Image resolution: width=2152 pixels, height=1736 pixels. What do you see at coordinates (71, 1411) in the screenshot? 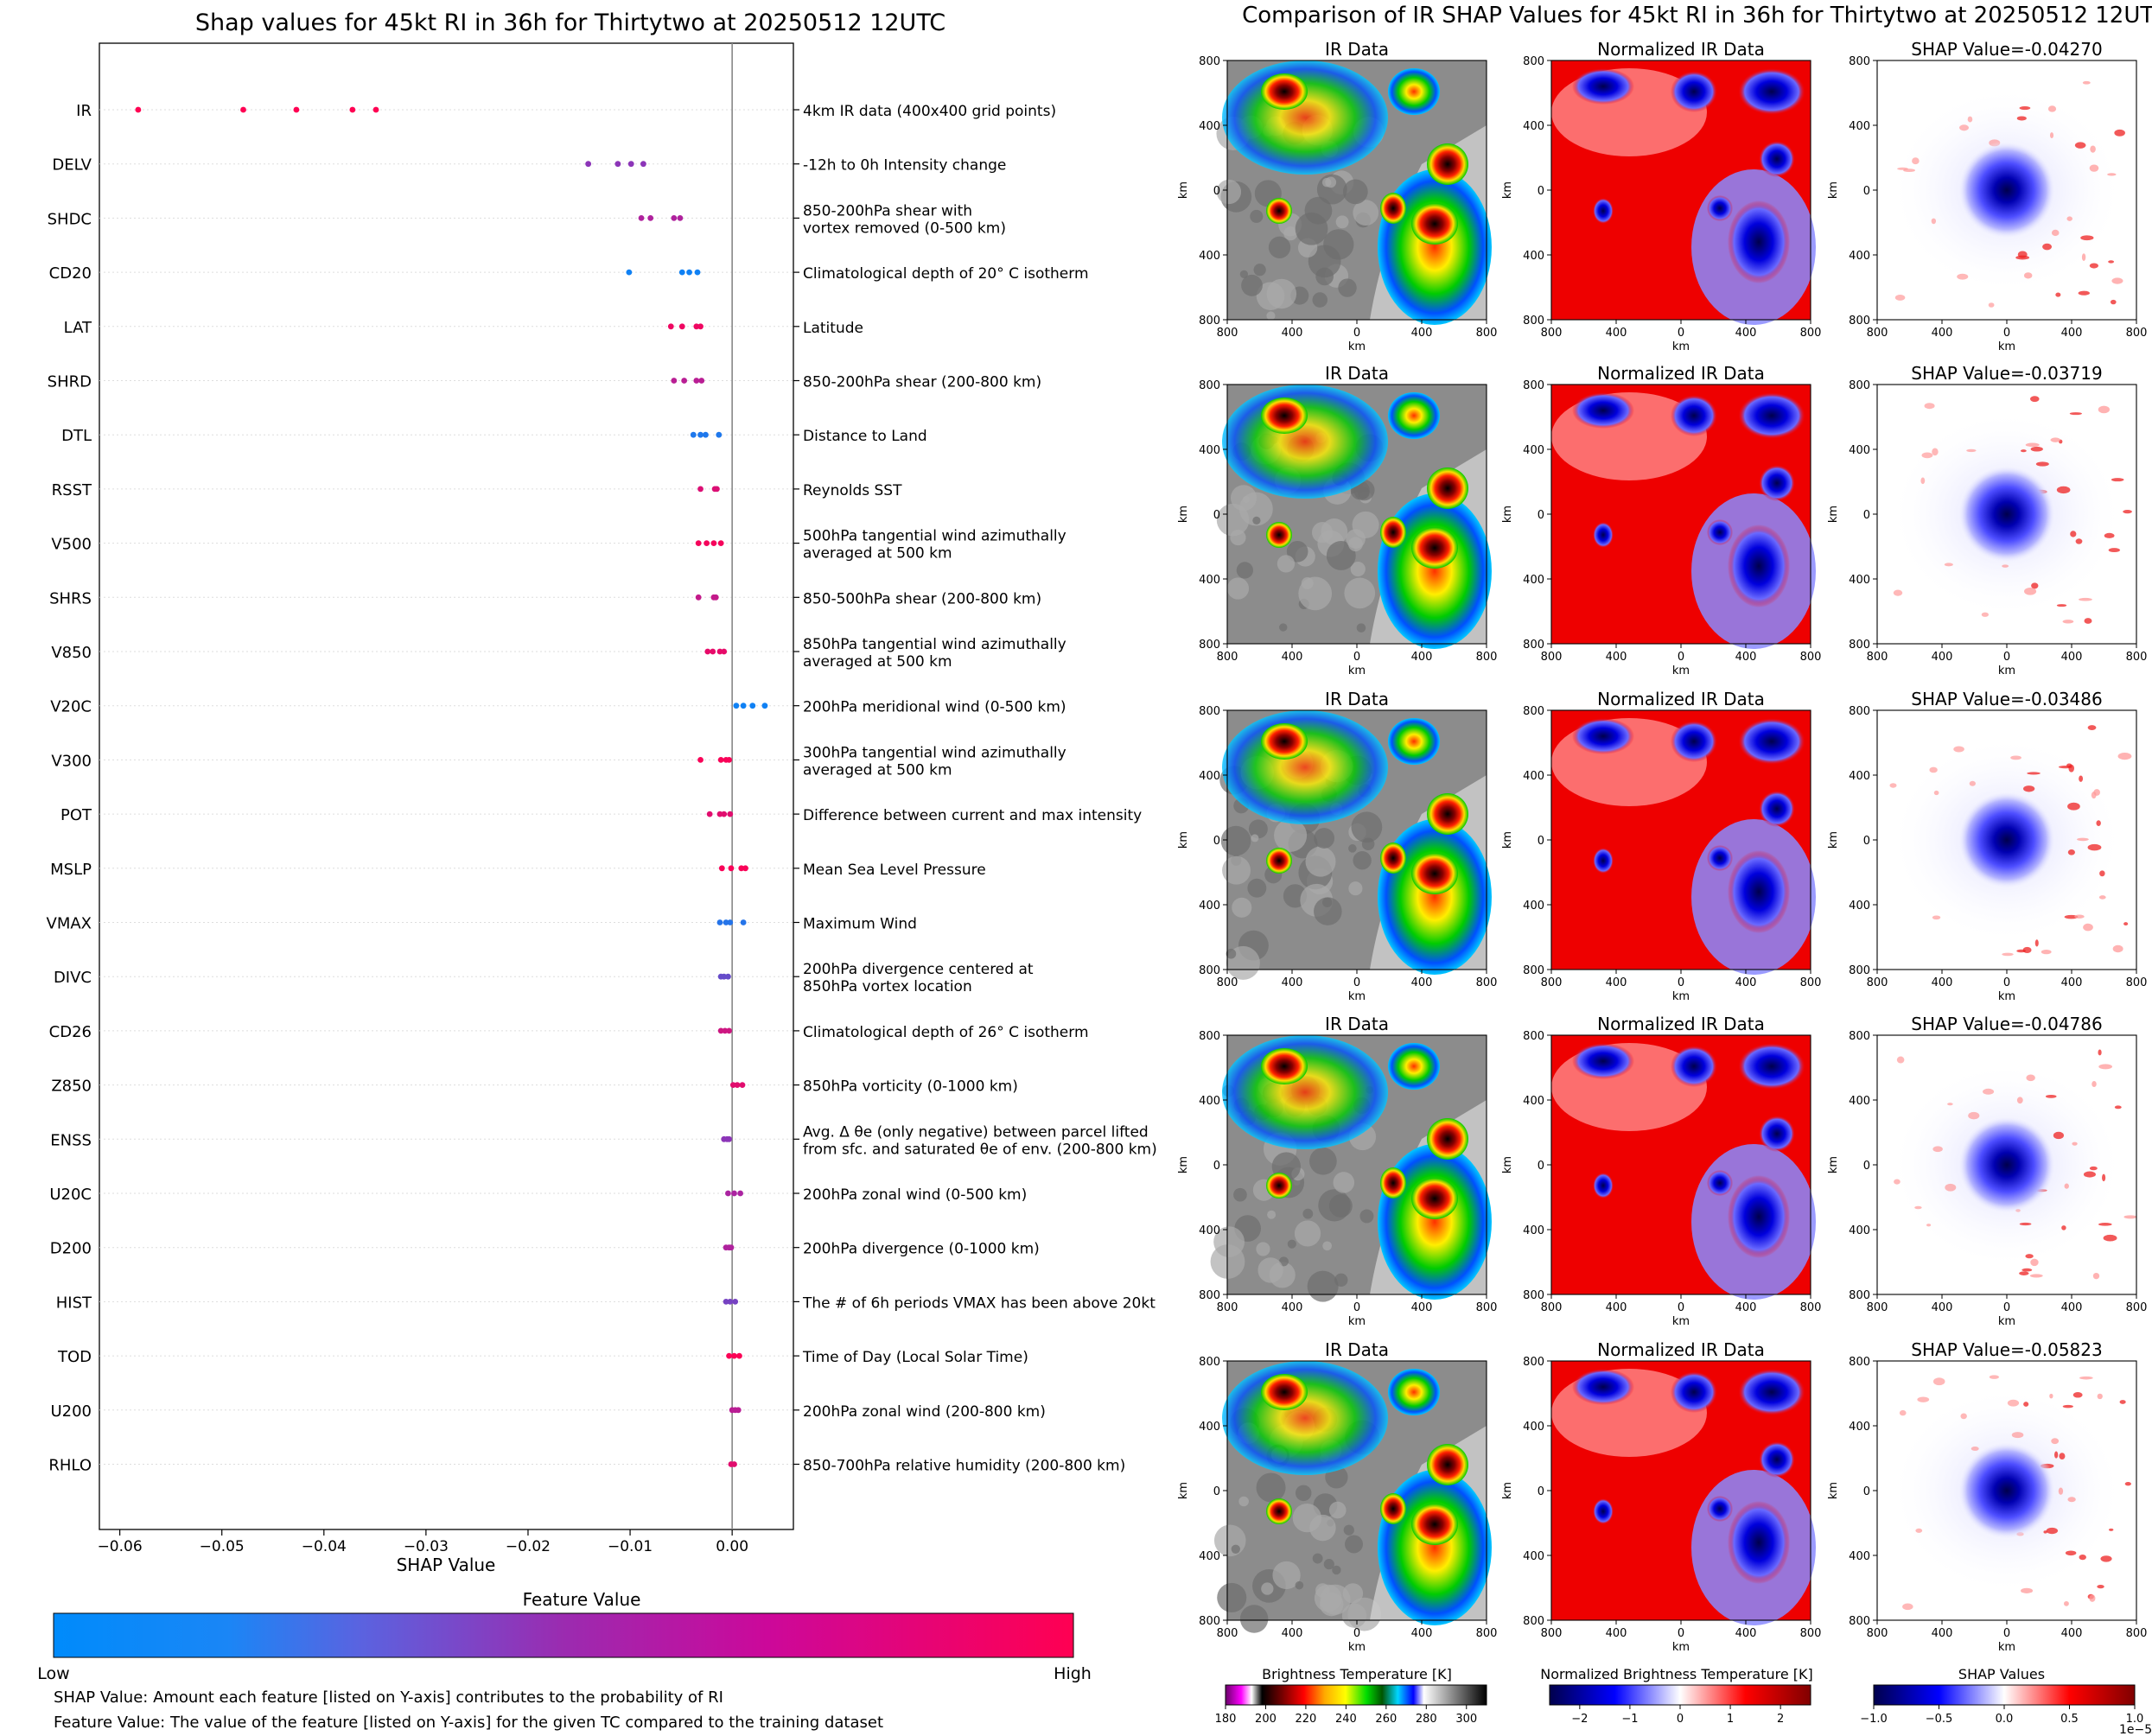
I see `feature-name: U200` at bounding box center [71, 1411].